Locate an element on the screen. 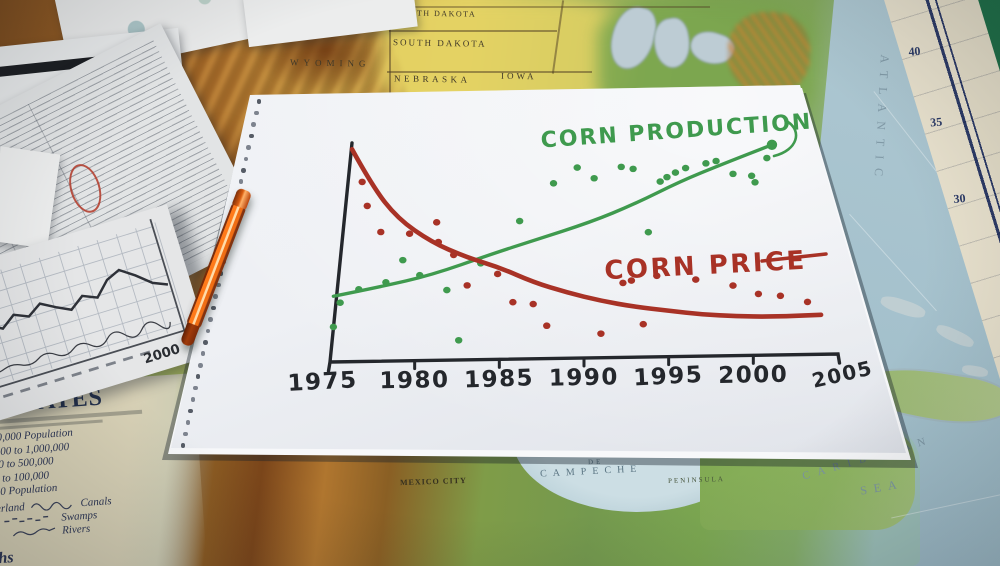  mini-line-chart: 2000 is located at coordinates (94, 308).